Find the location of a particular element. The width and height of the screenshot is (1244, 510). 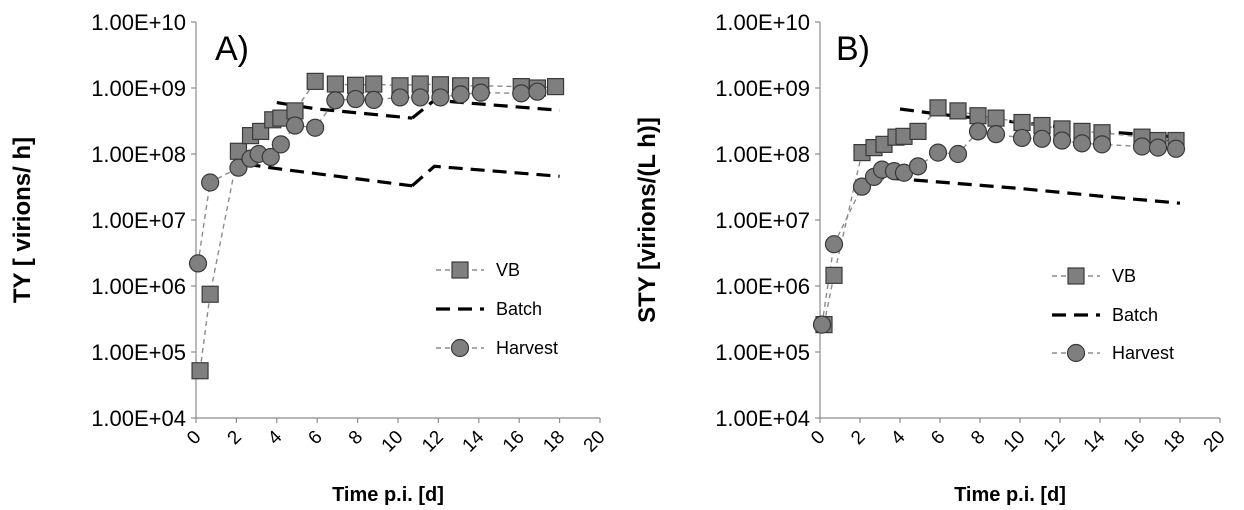

x-tick-label: 14 is located at coordinates (474, 441).